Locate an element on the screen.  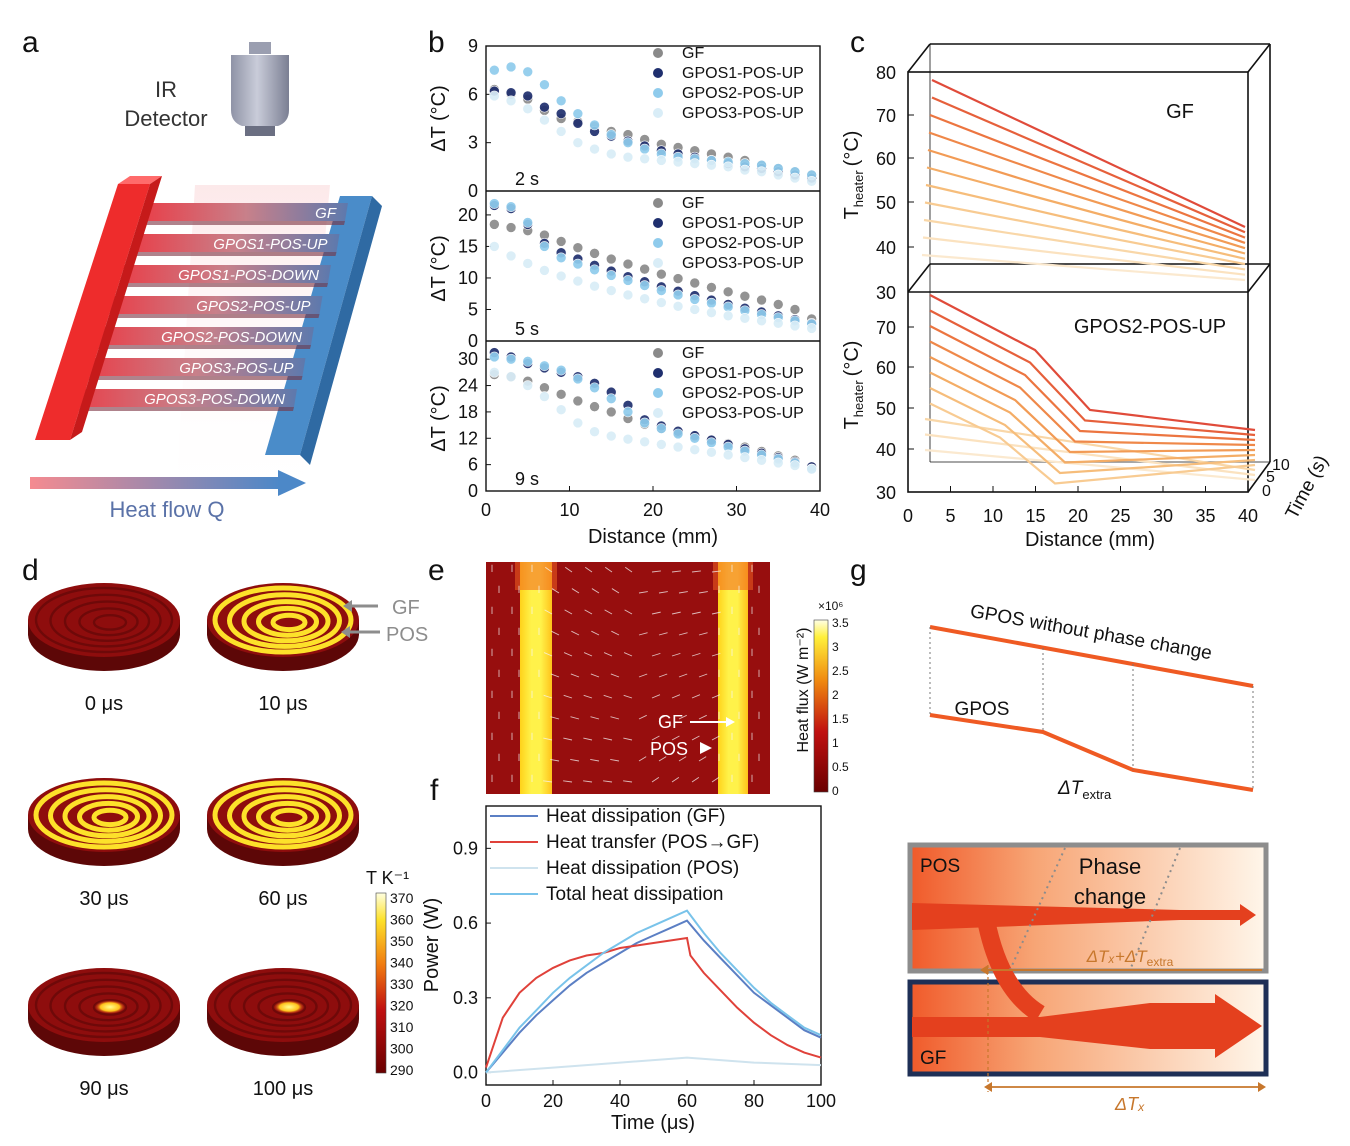
c-upper-ytick-label-1: 70 is located at coordinates (886, 116).